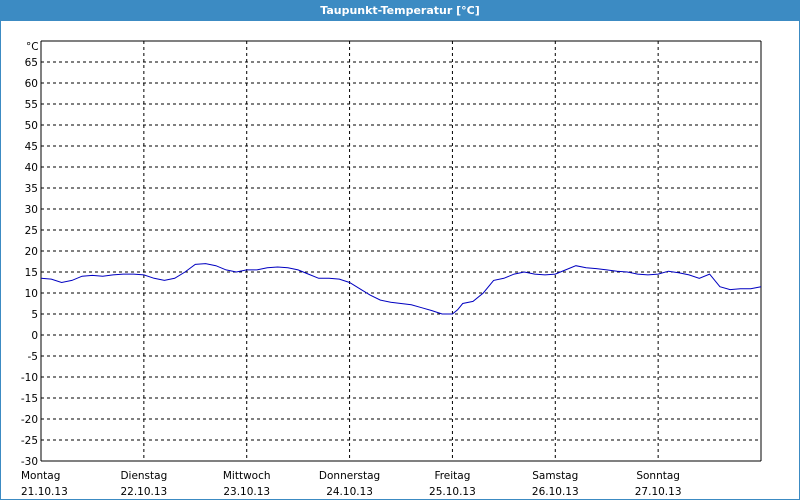  Describe the element at coordinates (29, 399) in the screenshot. I see `y-tick-label: -15` at that location.